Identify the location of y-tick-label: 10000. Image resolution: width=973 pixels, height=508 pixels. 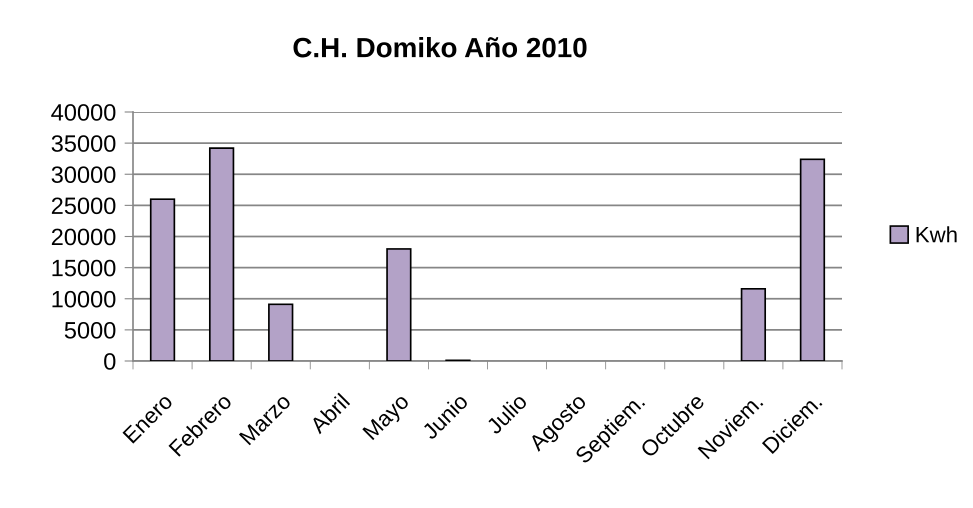
(84, 299).